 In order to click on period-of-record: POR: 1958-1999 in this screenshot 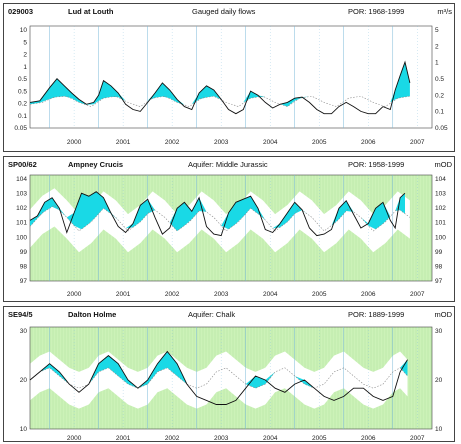, I will do `click(376, 164)`.